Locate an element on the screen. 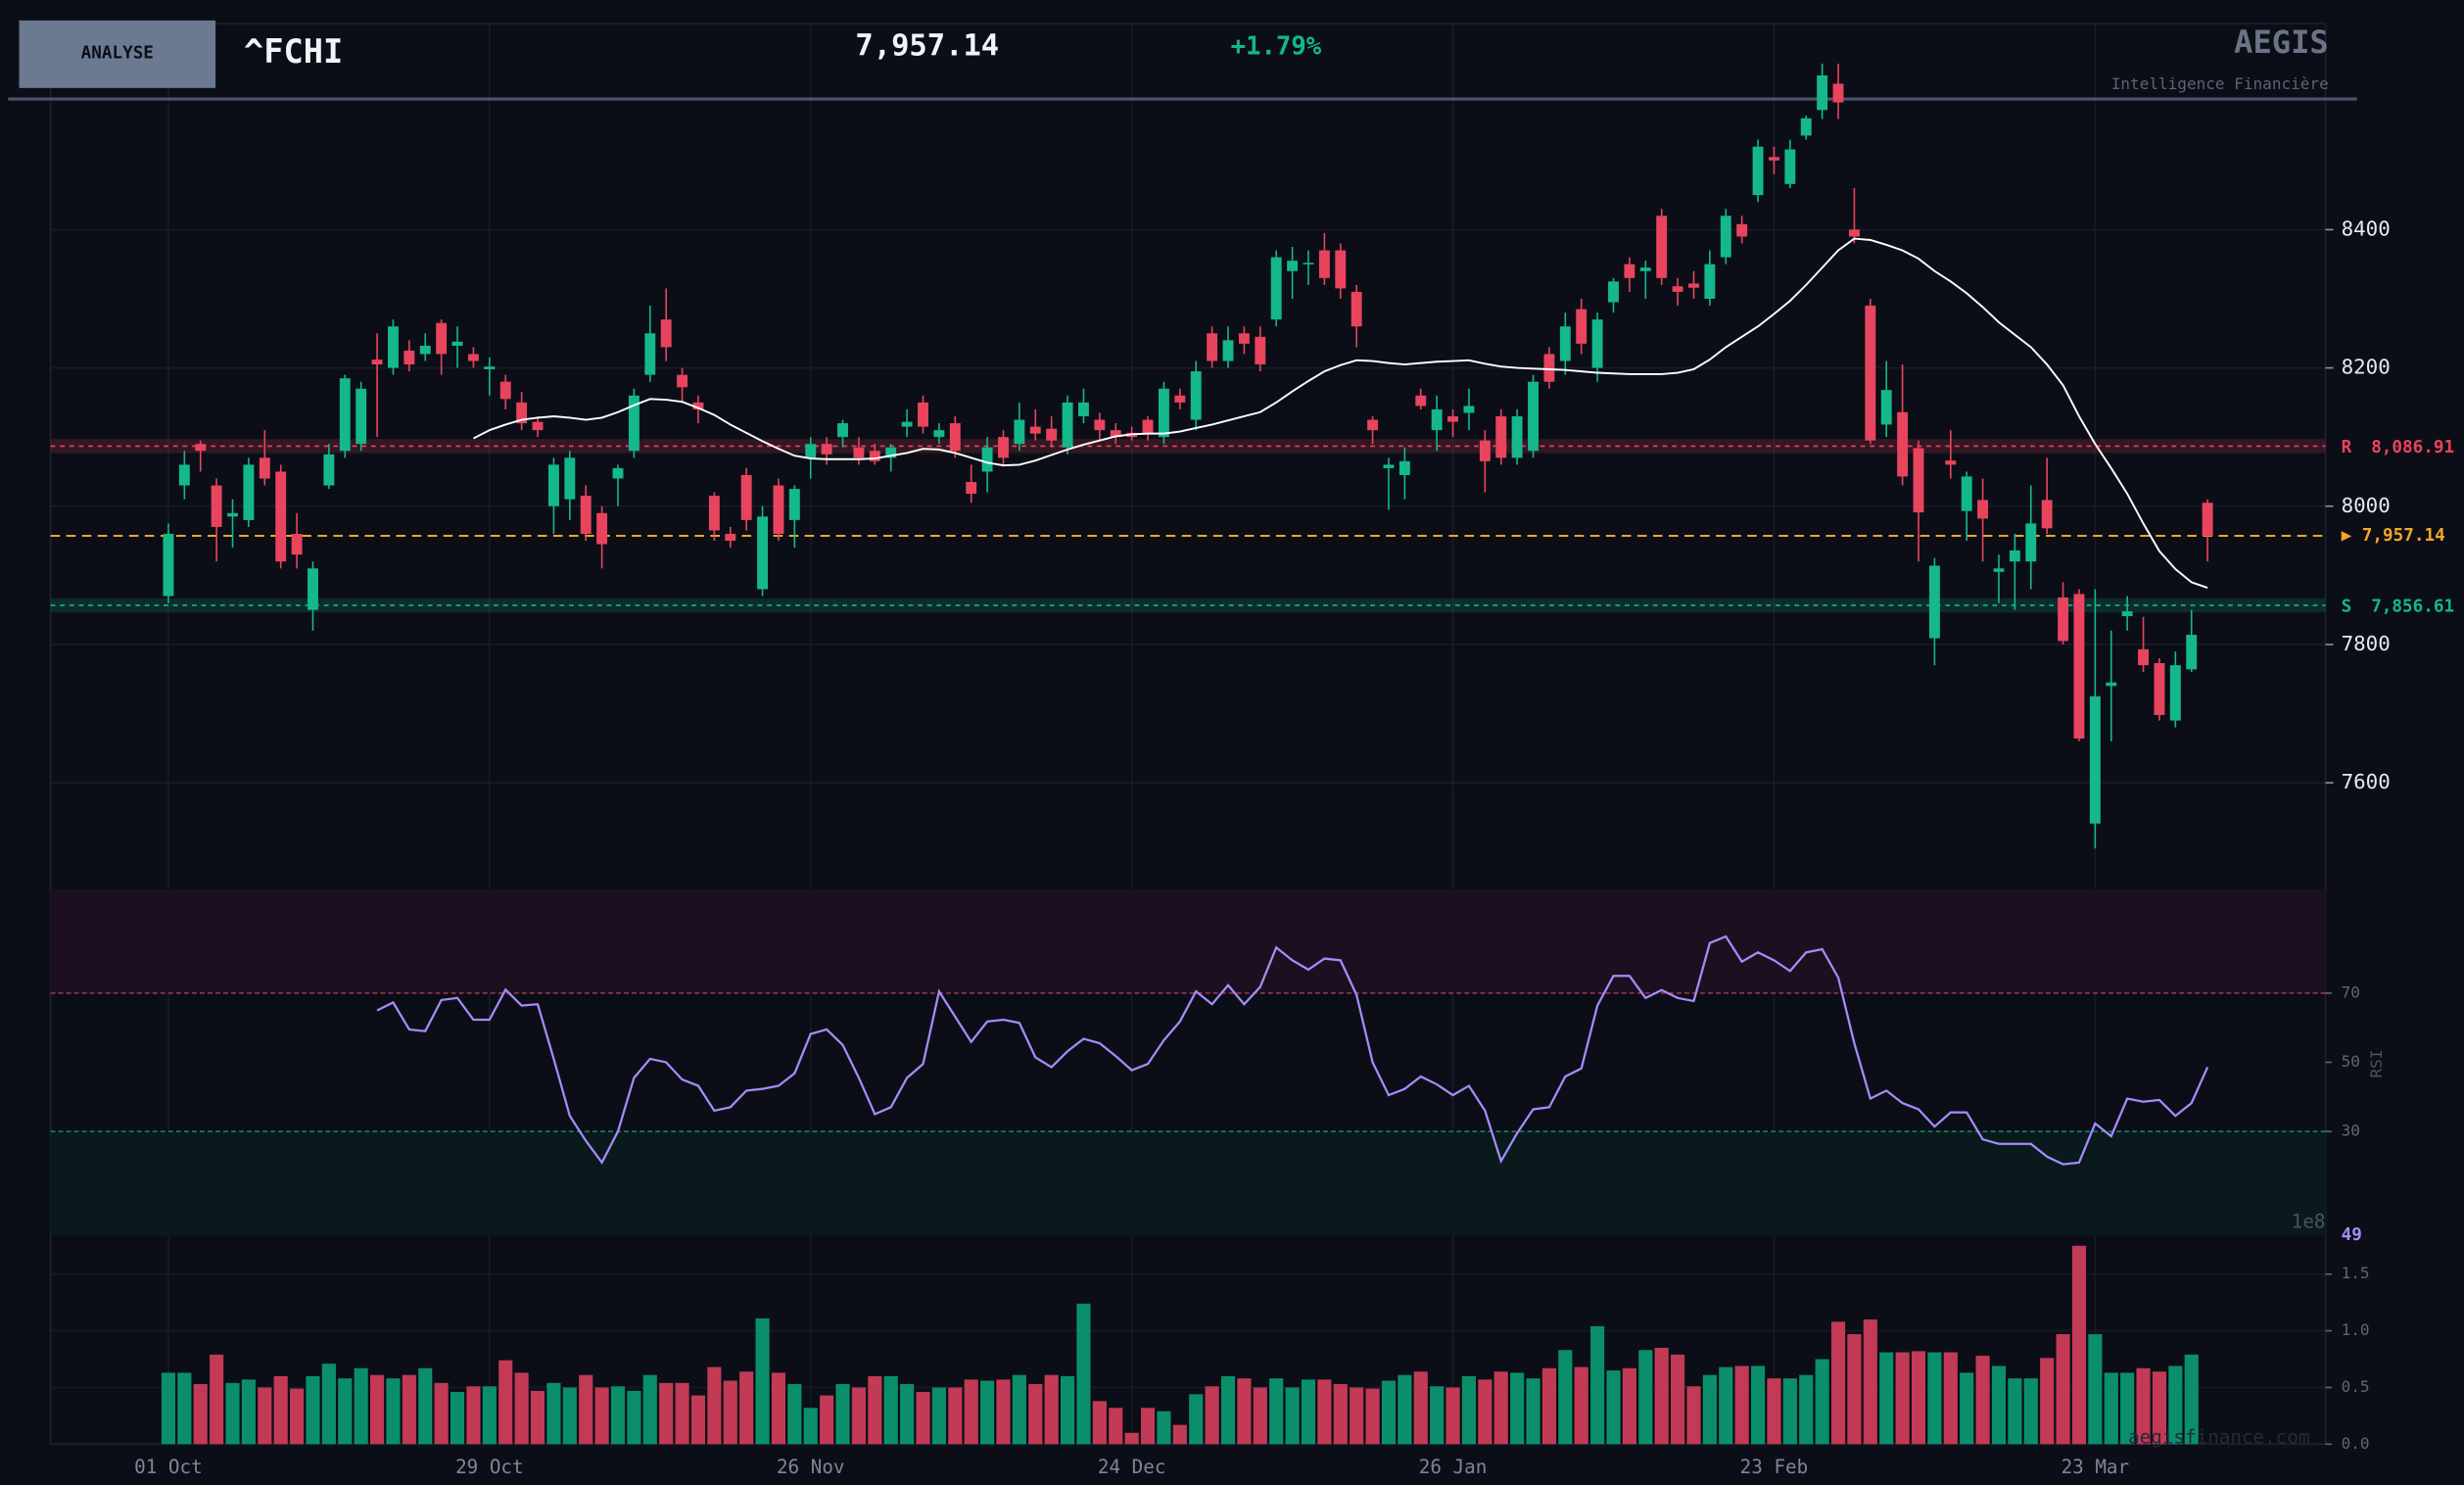  y-tick-label: 8200 is located at coordinates (2366, 368).